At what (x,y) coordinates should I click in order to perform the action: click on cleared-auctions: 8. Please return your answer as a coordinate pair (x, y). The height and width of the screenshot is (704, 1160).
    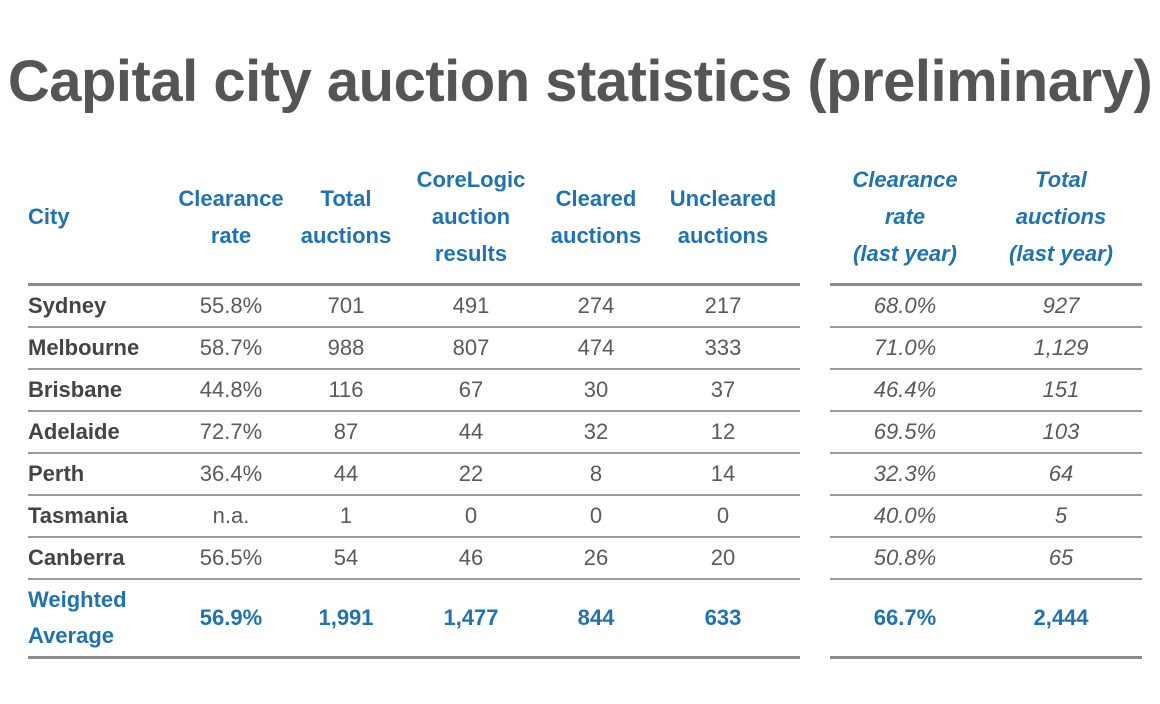
    Looking at the image, I should click on (596, 473).